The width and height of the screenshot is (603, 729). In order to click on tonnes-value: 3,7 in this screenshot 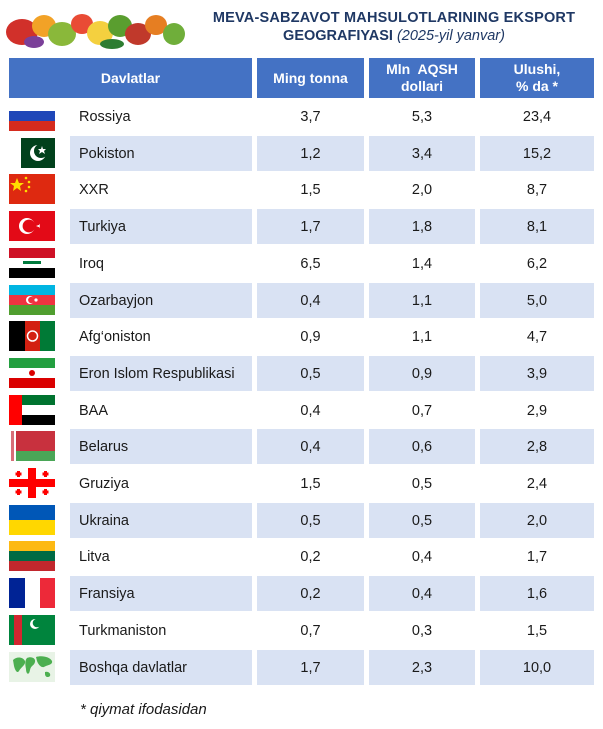, I will do `click(310, 116)`.